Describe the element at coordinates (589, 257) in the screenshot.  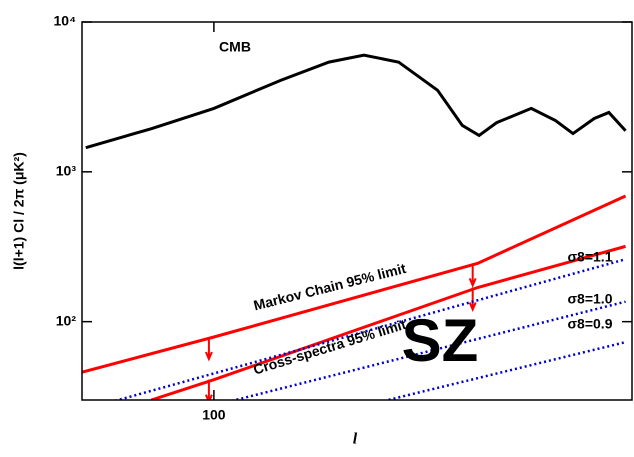
I see `series-label: σ8=1.1` at that location.